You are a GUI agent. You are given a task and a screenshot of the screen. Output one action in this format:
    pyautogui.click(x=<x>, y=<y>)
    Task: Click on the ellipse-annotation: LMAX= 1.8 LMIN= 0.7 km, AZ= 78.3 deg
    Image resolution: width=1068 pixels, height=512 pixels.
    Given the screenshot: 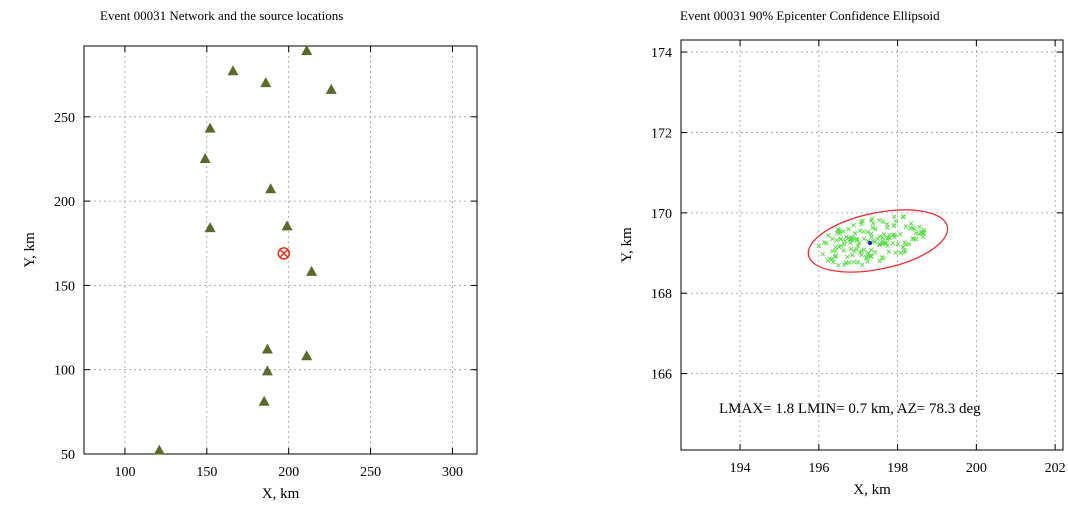 What is the action you would take?
    pyautogui.click(x=850, y=409)
    